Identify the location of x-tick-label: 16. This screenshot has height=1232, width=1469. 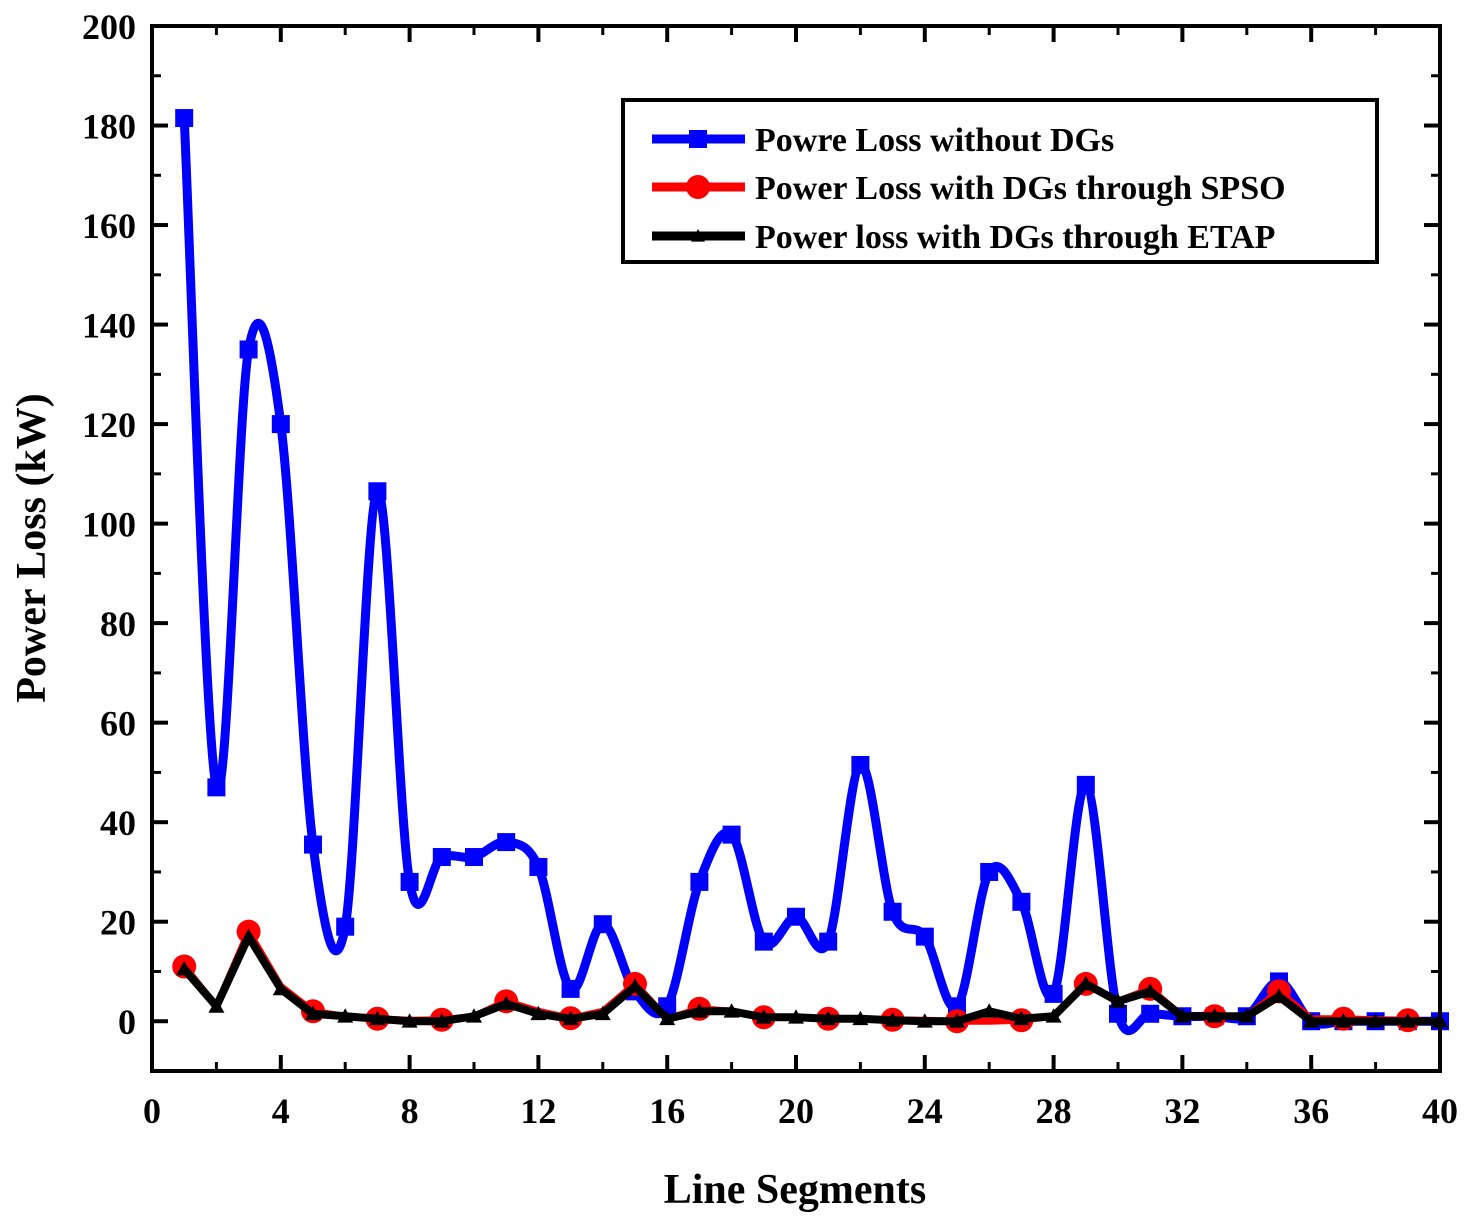
(667, 1111).